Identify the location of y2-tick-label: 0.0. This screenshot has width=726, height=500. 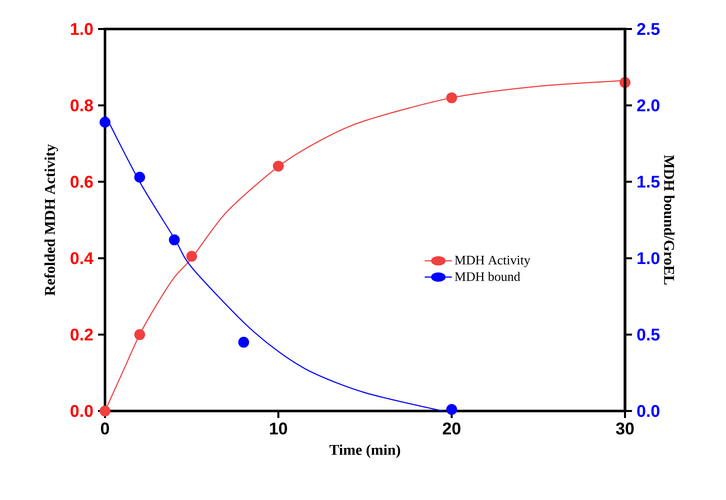
(648, 411).